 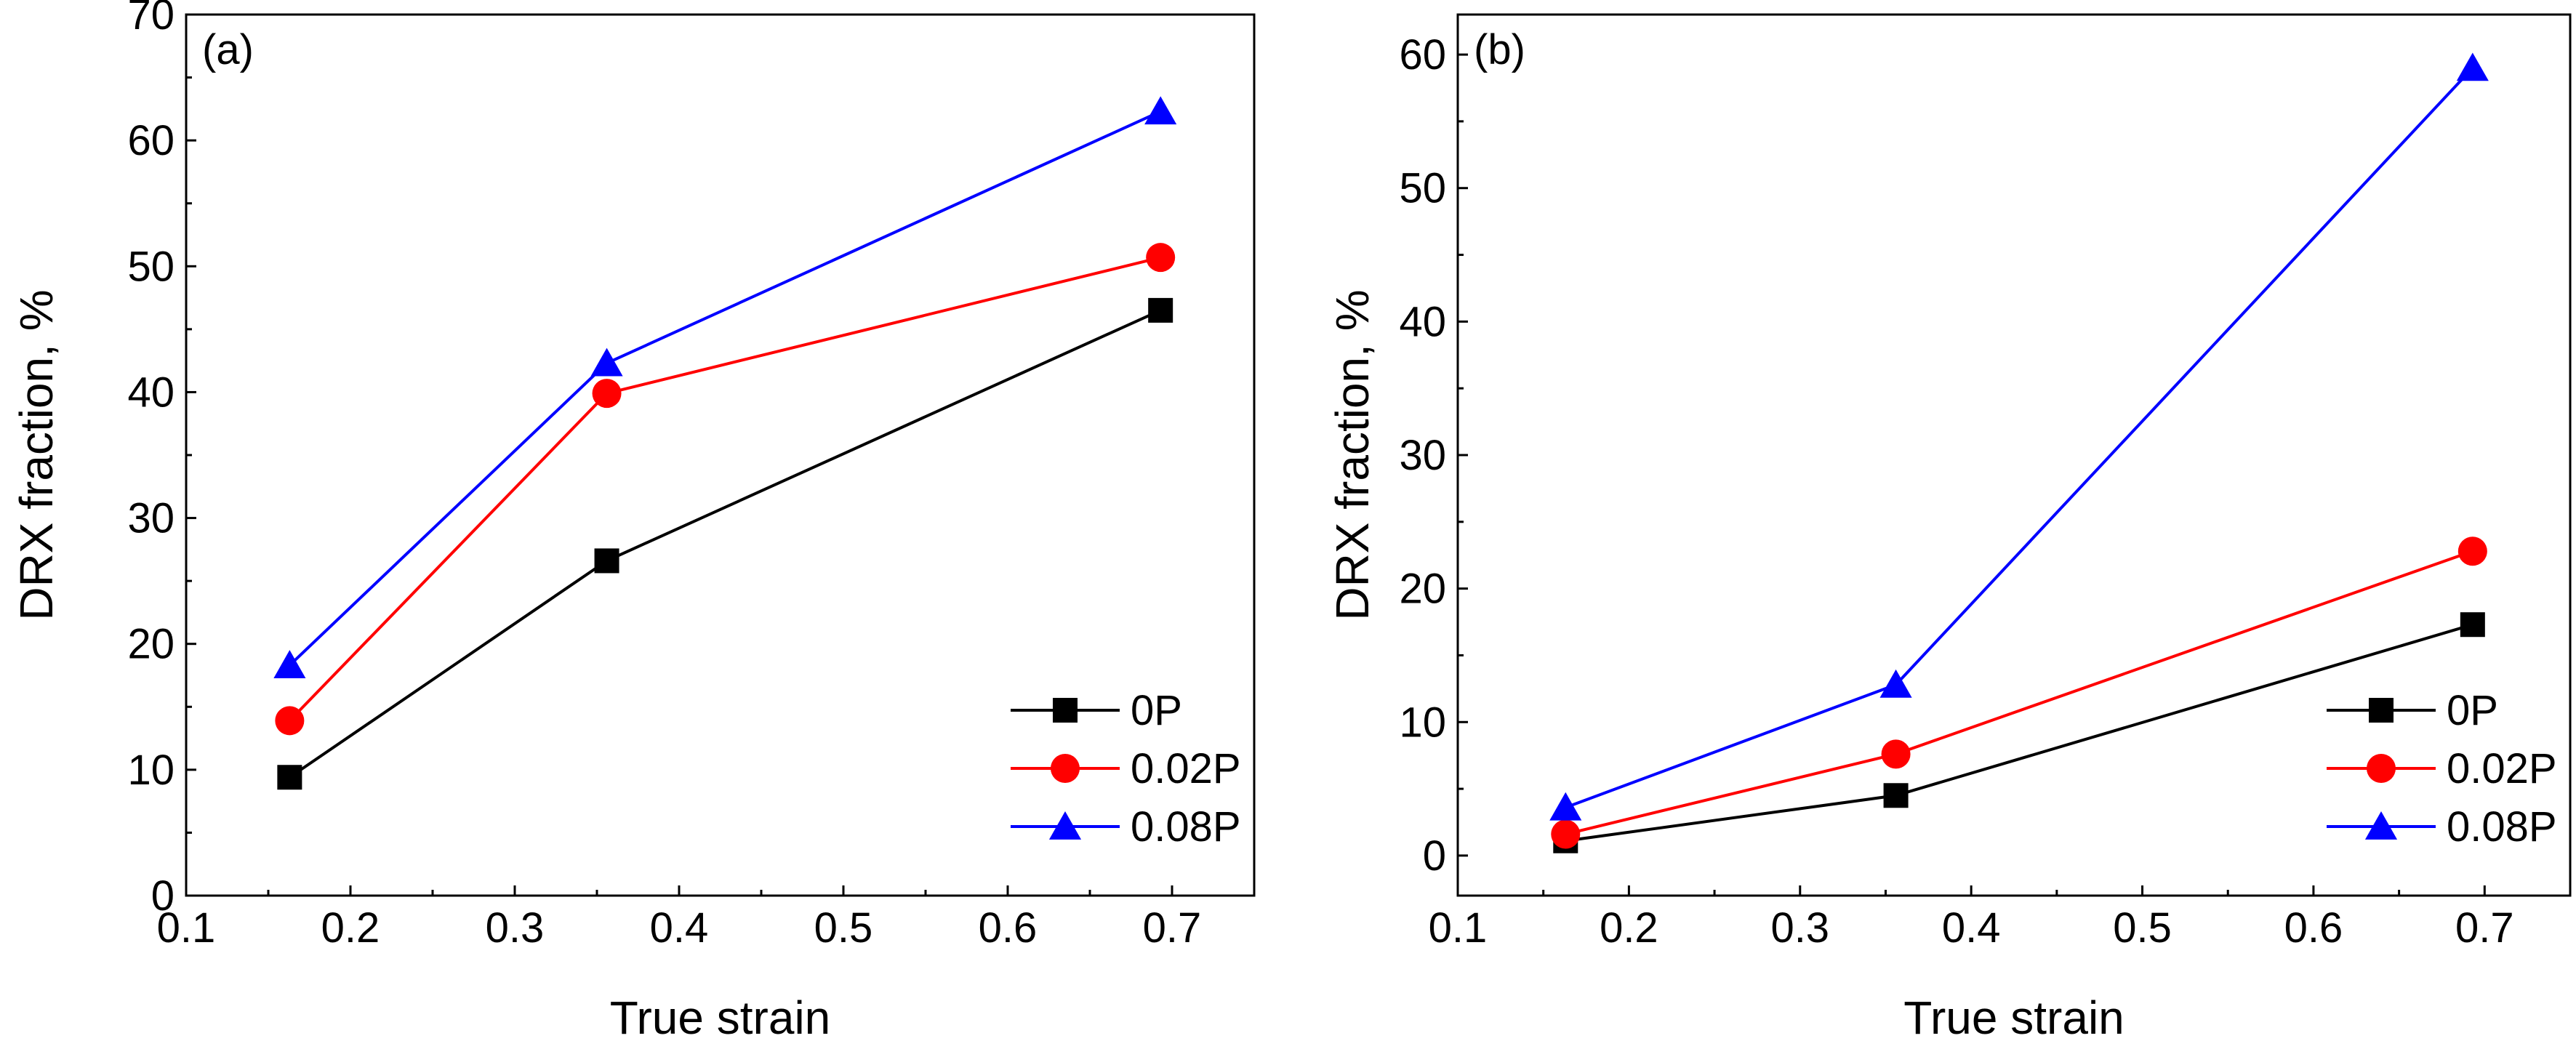 What do you see at coordinates (228, 50) in the screenshot?
I see `panel-label: (a)` at bounding box center [228, 50].